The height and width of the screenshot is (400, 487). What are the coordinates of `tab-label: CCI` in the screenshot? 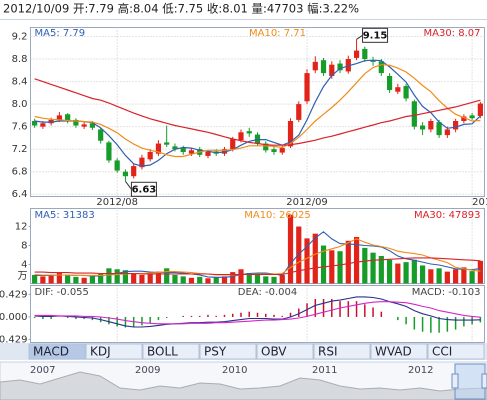 It's located at (442, 352).